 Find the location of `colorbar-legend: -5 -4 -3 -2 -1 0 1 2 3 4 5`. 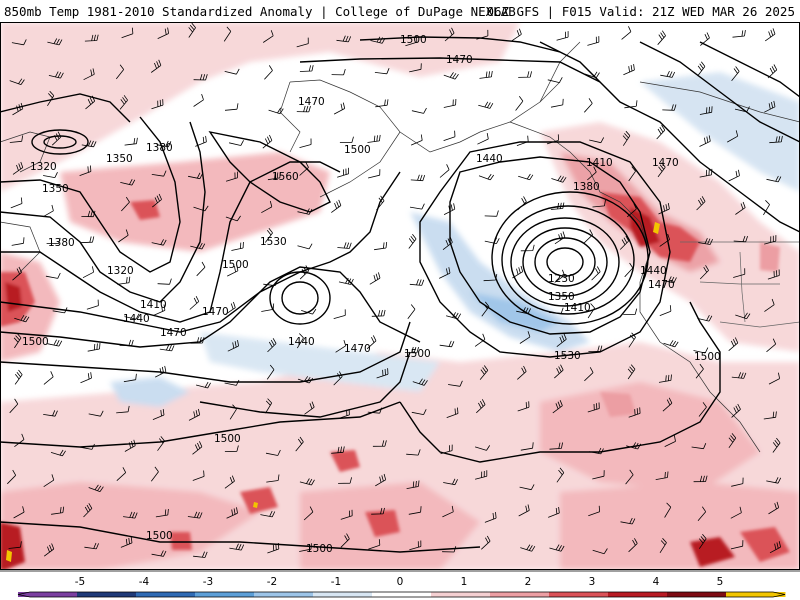

colorbar-legend: -5 -4 -3 -2 -1 0 1 2 3 4 5 is located at coordinates (400, 584).